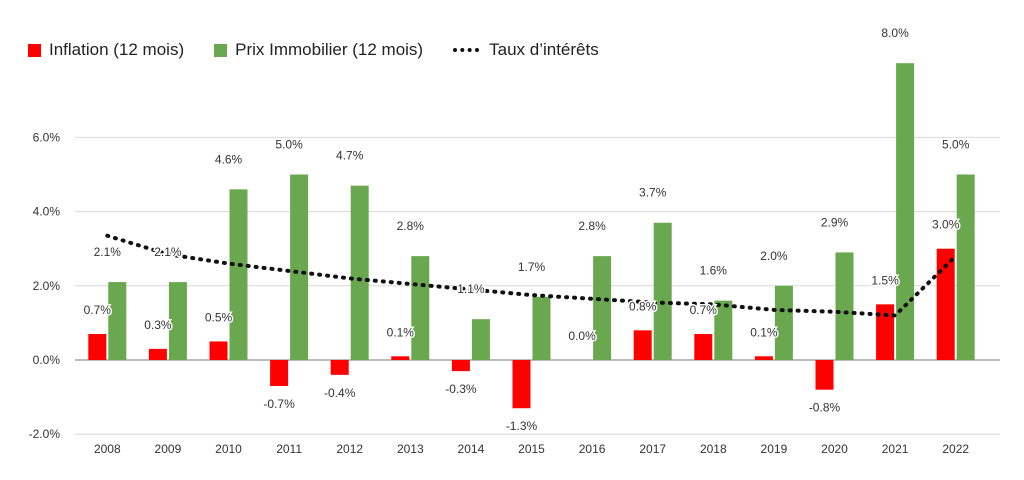 This screenshot has width=1024, height=480. What do you see at coordinates (340, 393) in the screenshot?
I see `inflation-data-label: -0.4%` at bounding box center [340, 393].